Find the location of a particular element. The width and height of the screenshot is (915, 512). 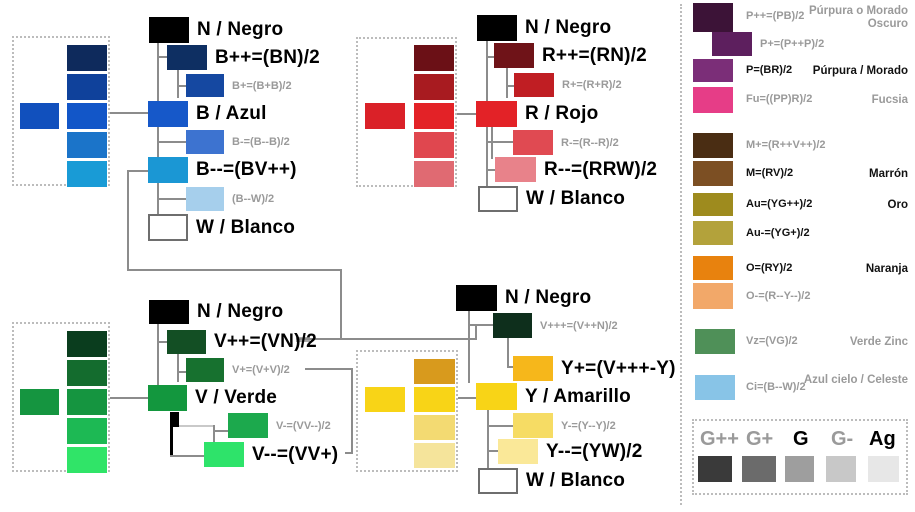

node-y-amarillo: Y / Amarillo is located at coordinates (553, 396).